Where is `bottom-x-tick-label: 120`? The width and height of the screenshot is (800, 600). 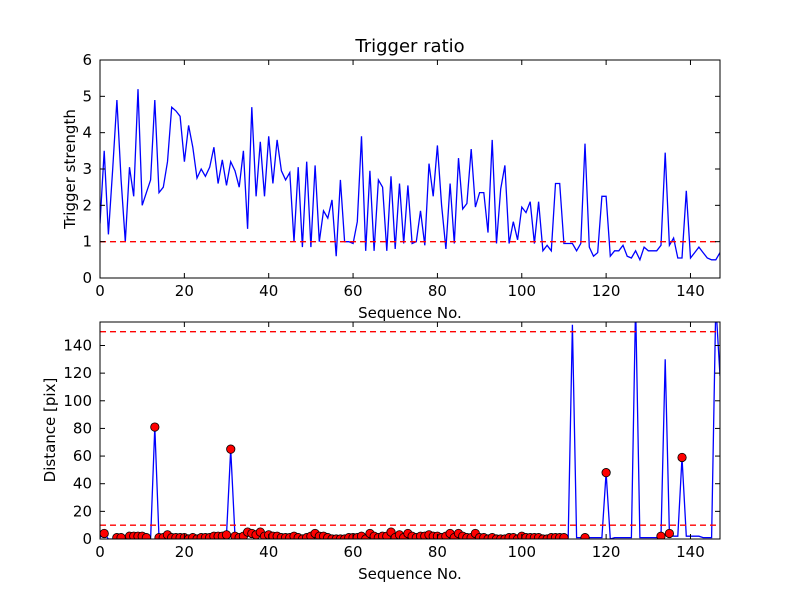
bottom-x-tick-label: 120 is located at coordinates (606, 552).